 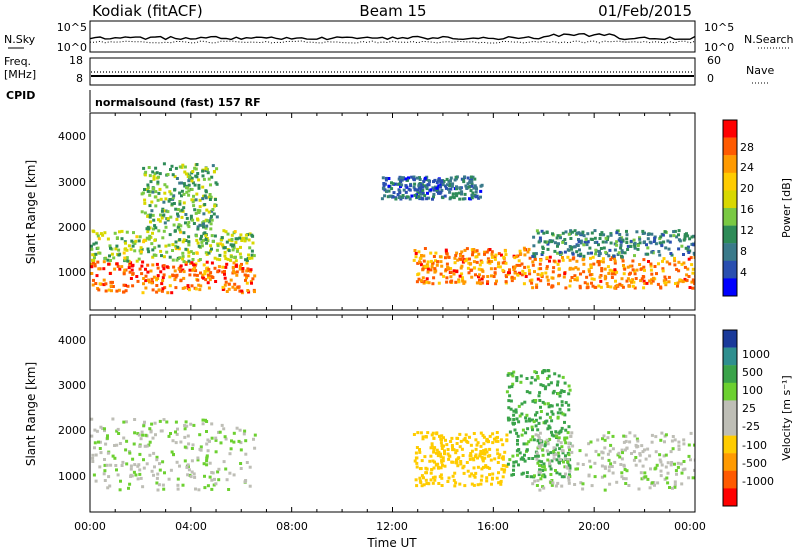 What do you see at coordinates (754, 463) in the screenshot?
I see `velocity-scale-tick-neg500: -500` at bounding box center [754, 463].